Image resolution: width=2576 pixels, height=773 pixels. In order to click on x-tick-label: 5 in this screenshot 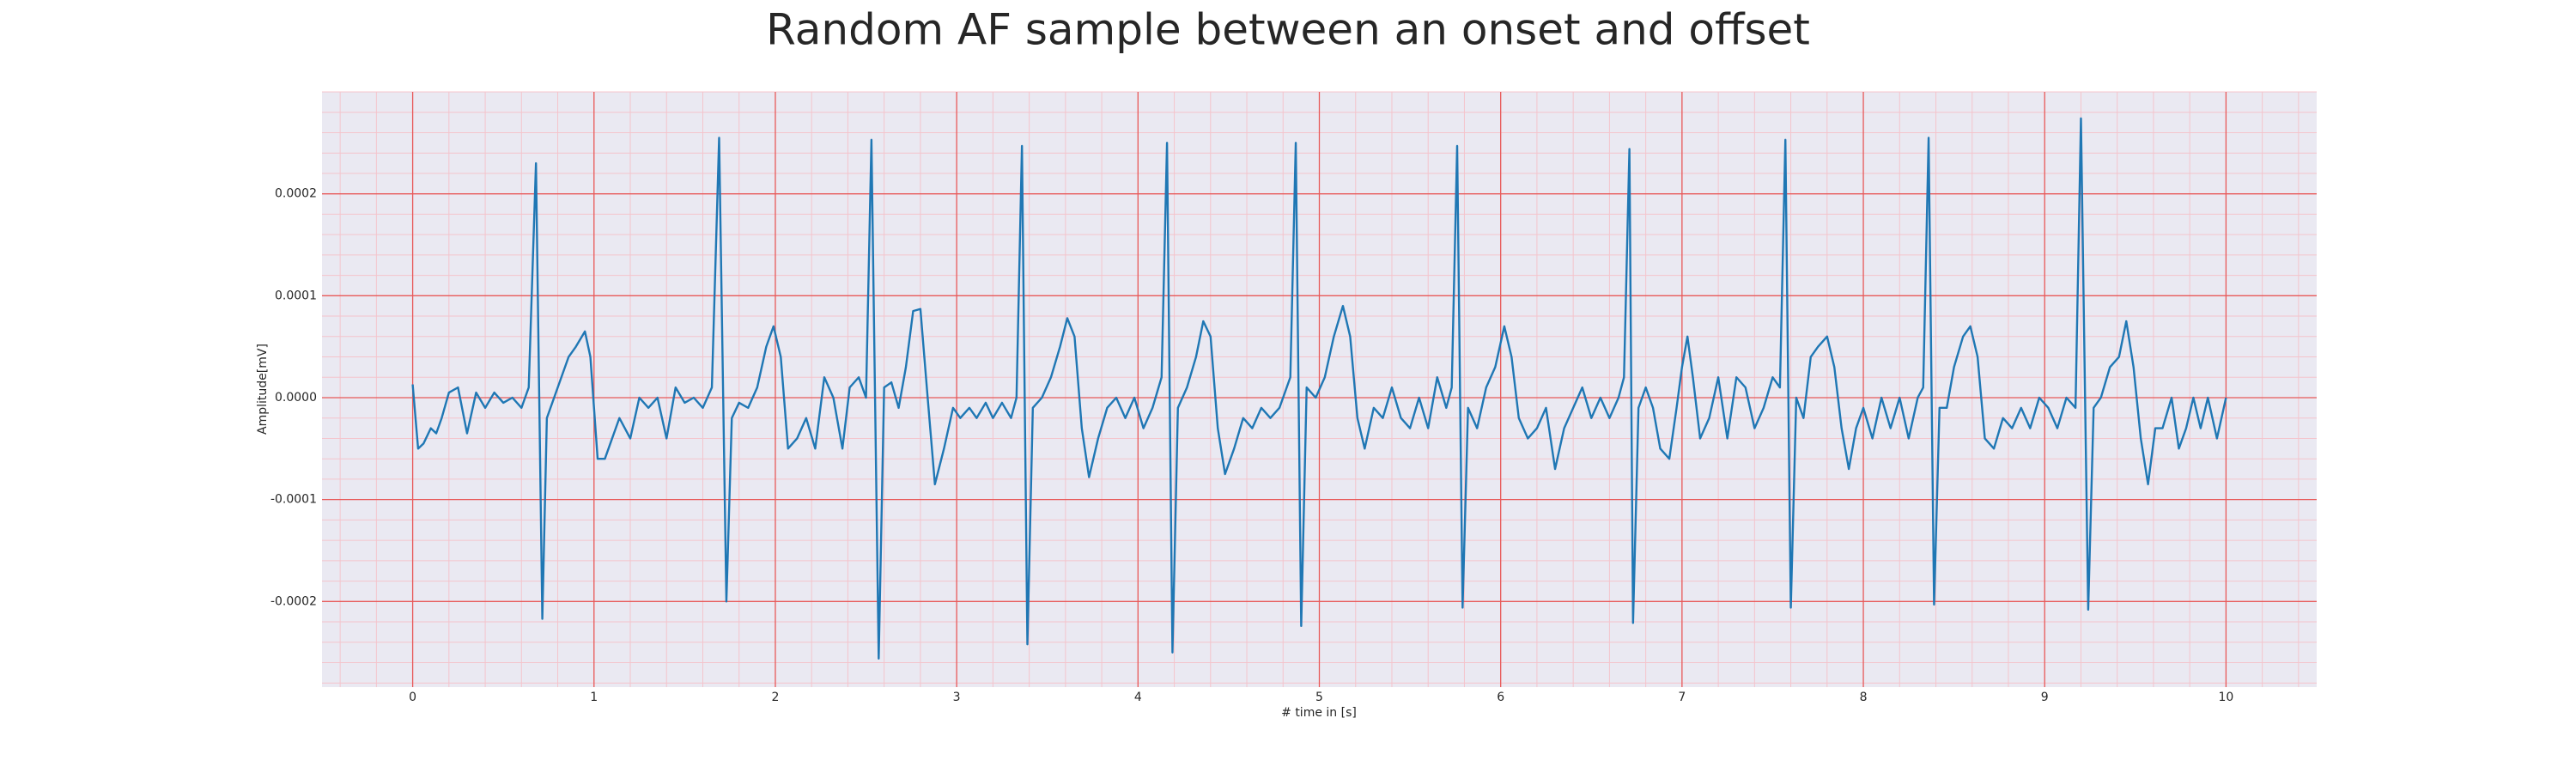, I will do `click(1319, 697)`.